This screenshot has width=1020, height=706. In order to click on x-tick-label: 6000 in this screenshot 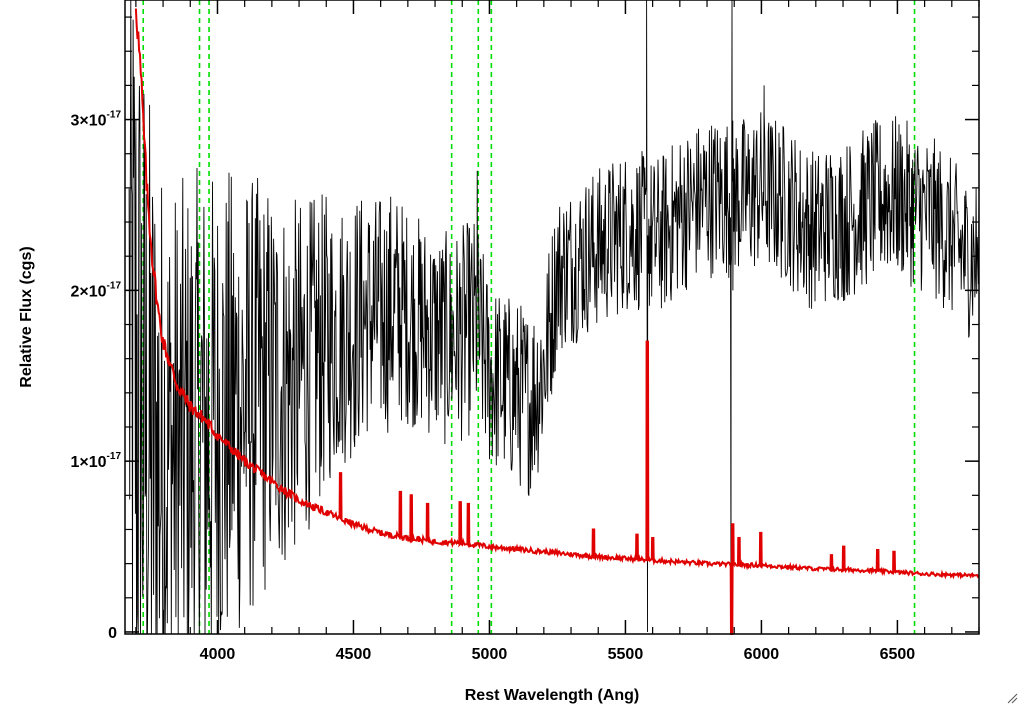, I will do `click(762, 654)`.